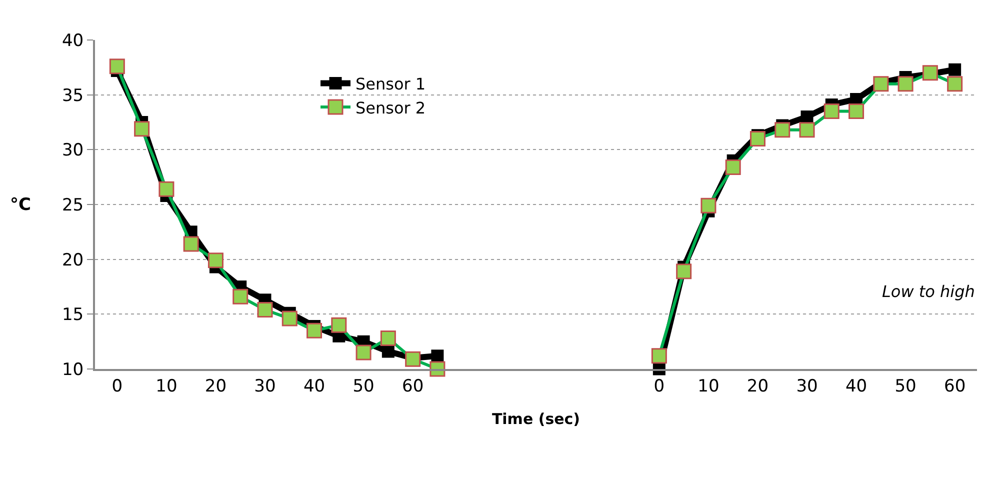  I want to click on y-axis-title: °C, so click(20, 205).